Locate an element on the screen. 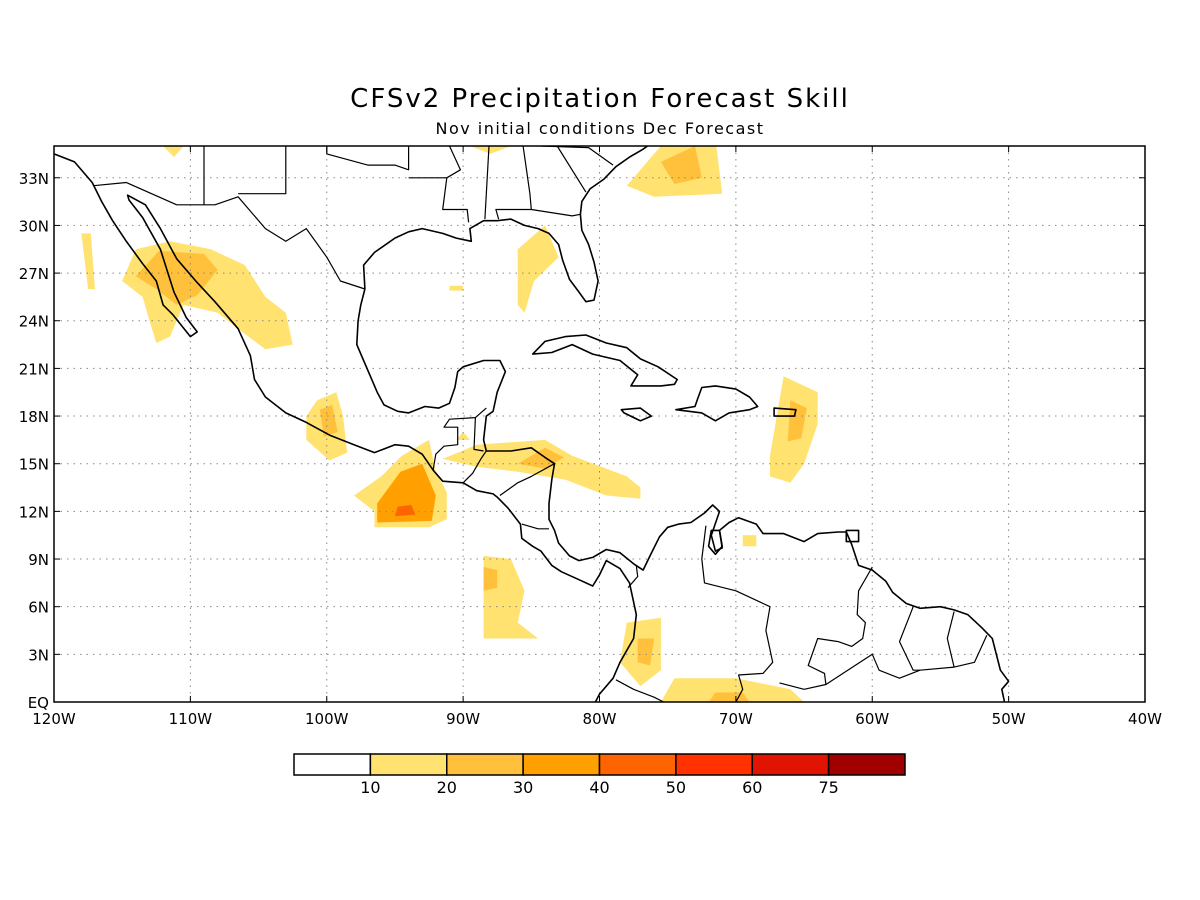 This screenshot has height=900, width=1200. skill-core-baja-gulf-of-california is located at coordinates (176, 277).